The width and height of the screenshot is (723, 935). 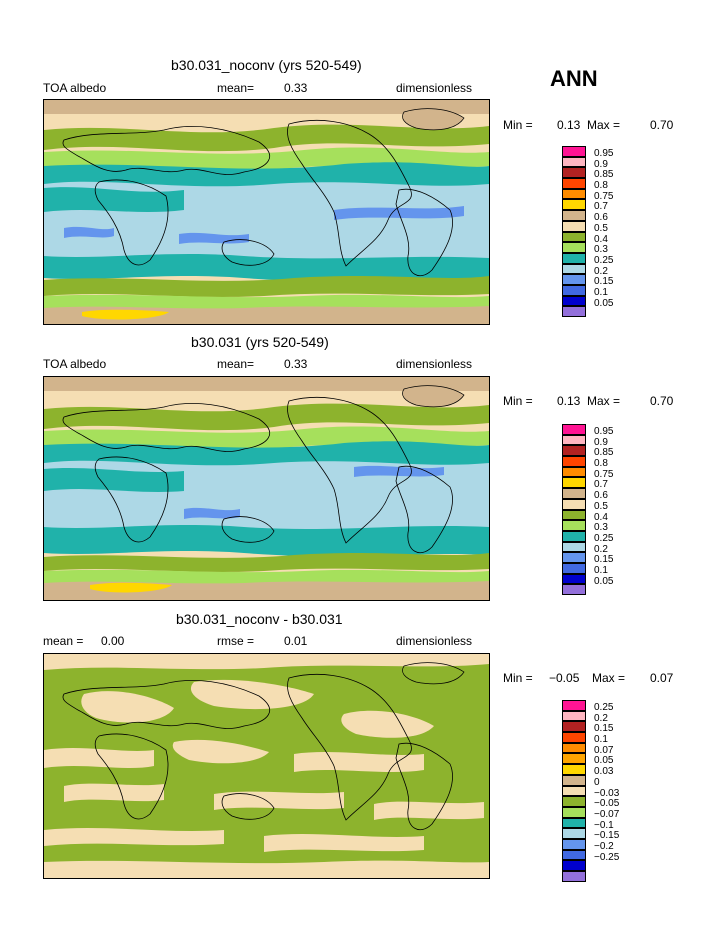 I want to click on panel3-max-value: 0.07, so click(x=662, y=678).